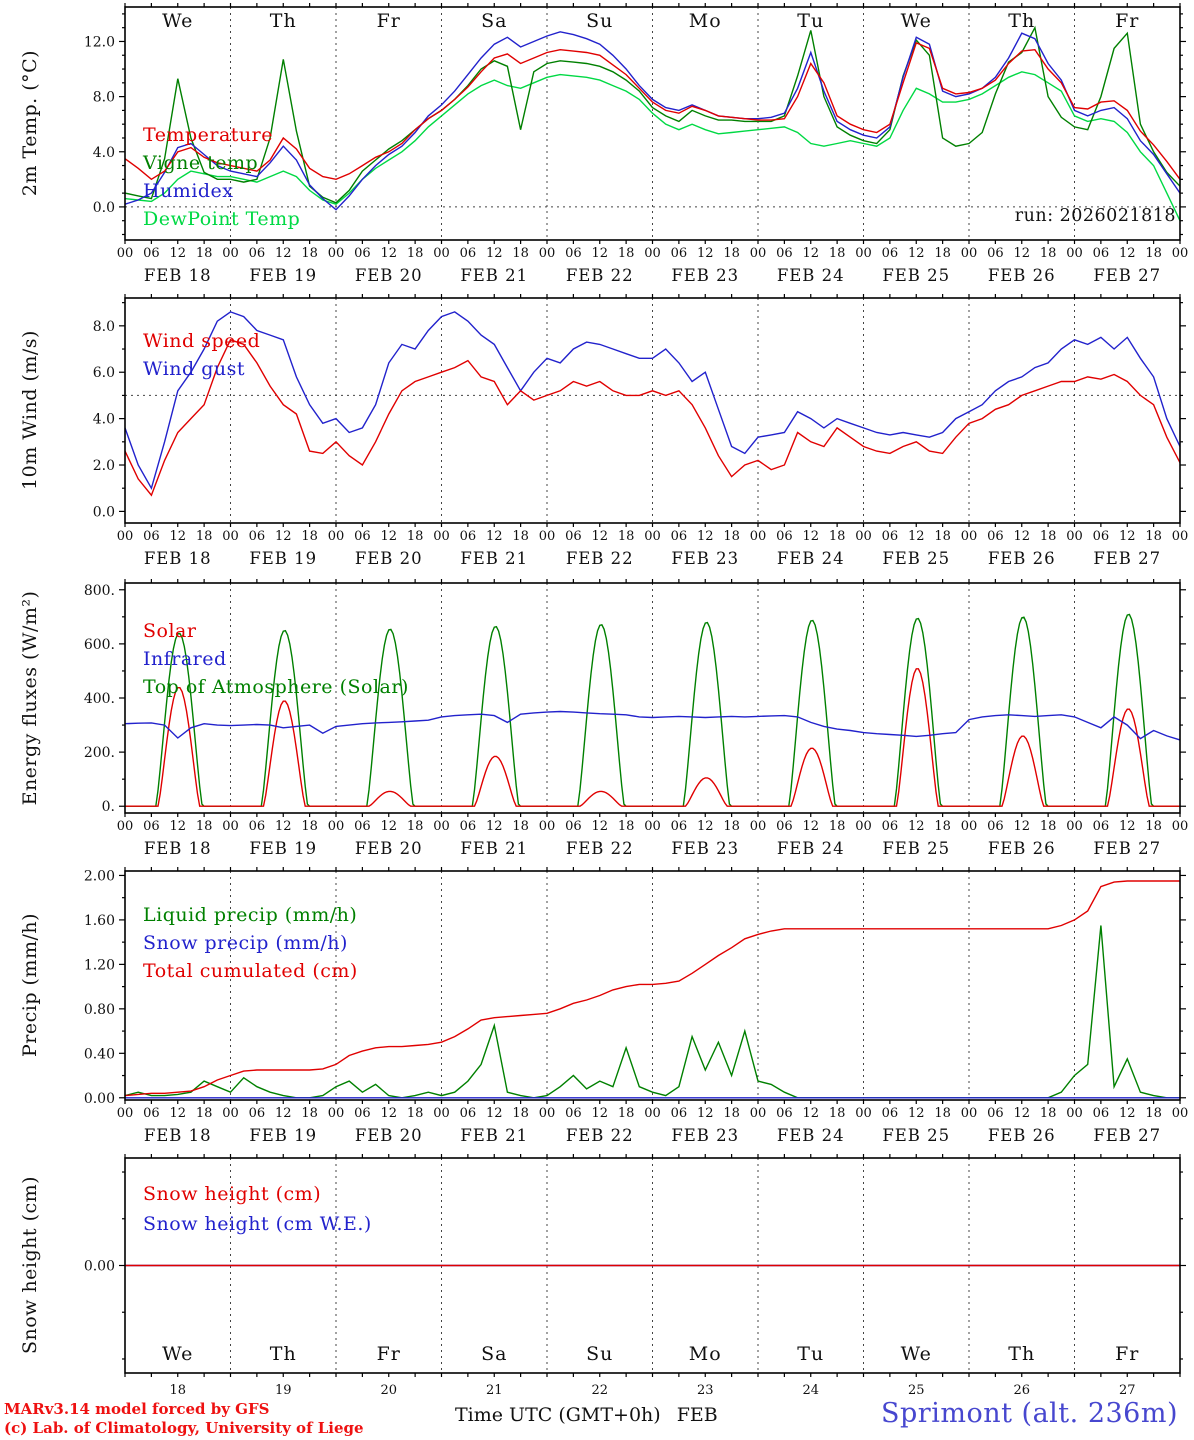  Describe the element at coordinates (177, 1390) in the screenshot. I see `day-number-label: 18` at that location.